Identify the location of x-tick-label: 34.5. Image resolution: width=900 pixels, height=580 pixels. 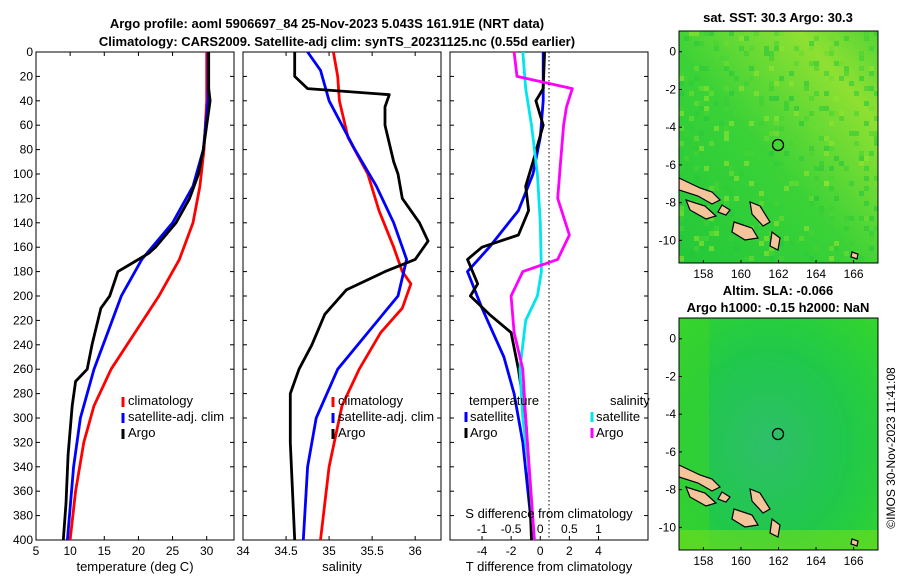
(286, 551).